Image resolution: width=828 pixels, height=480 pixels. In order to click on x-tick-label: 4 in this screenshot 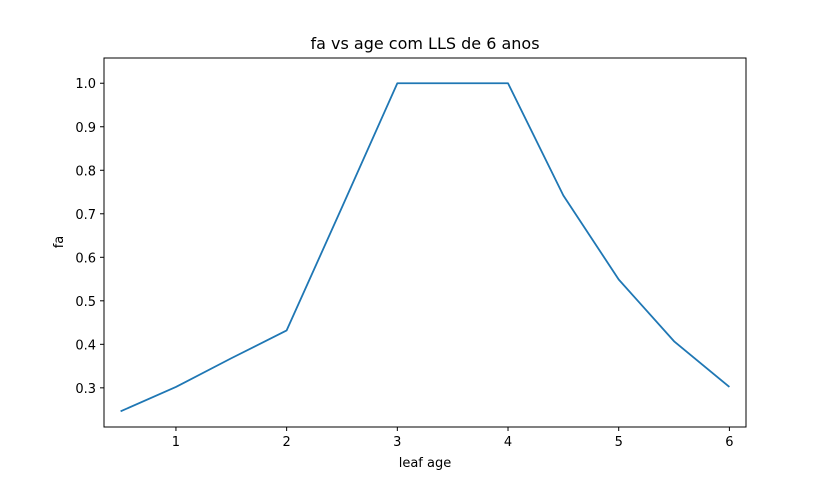, I will do `click(508, 442)`.